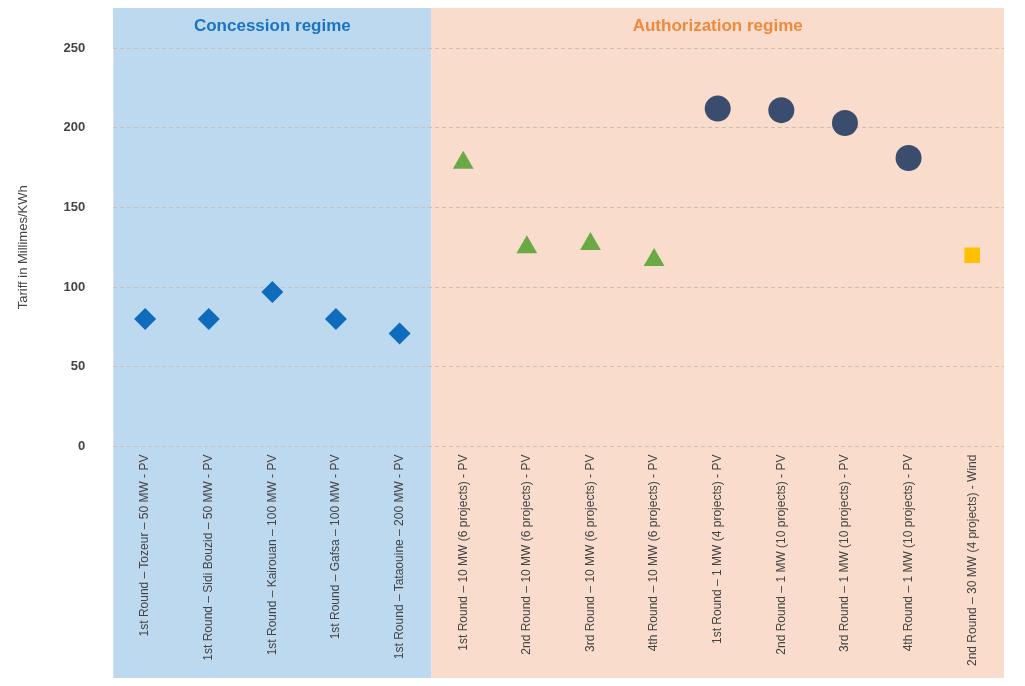 The height and width of the screenshot is (686, 1025). Describe the element at coordinates (526, 554) in the screenshot. I see `x-tick-label: 2nd Round – 10 MW (6 projects) - PV` at that location.